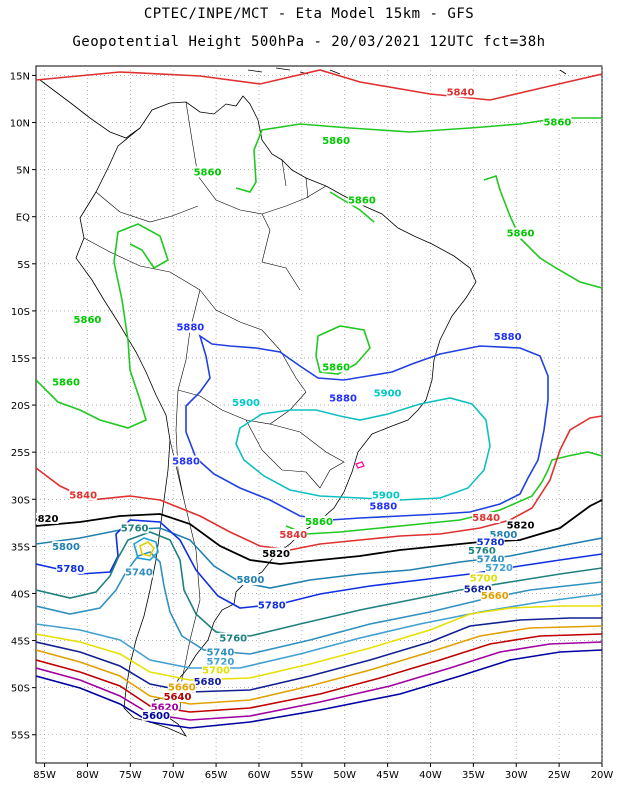 This screenshot has height=800, width=618. What do you see at coordinates (319, 85) in the screenshot?
I see `contour-5840-north` at bounding box center [319, 85].